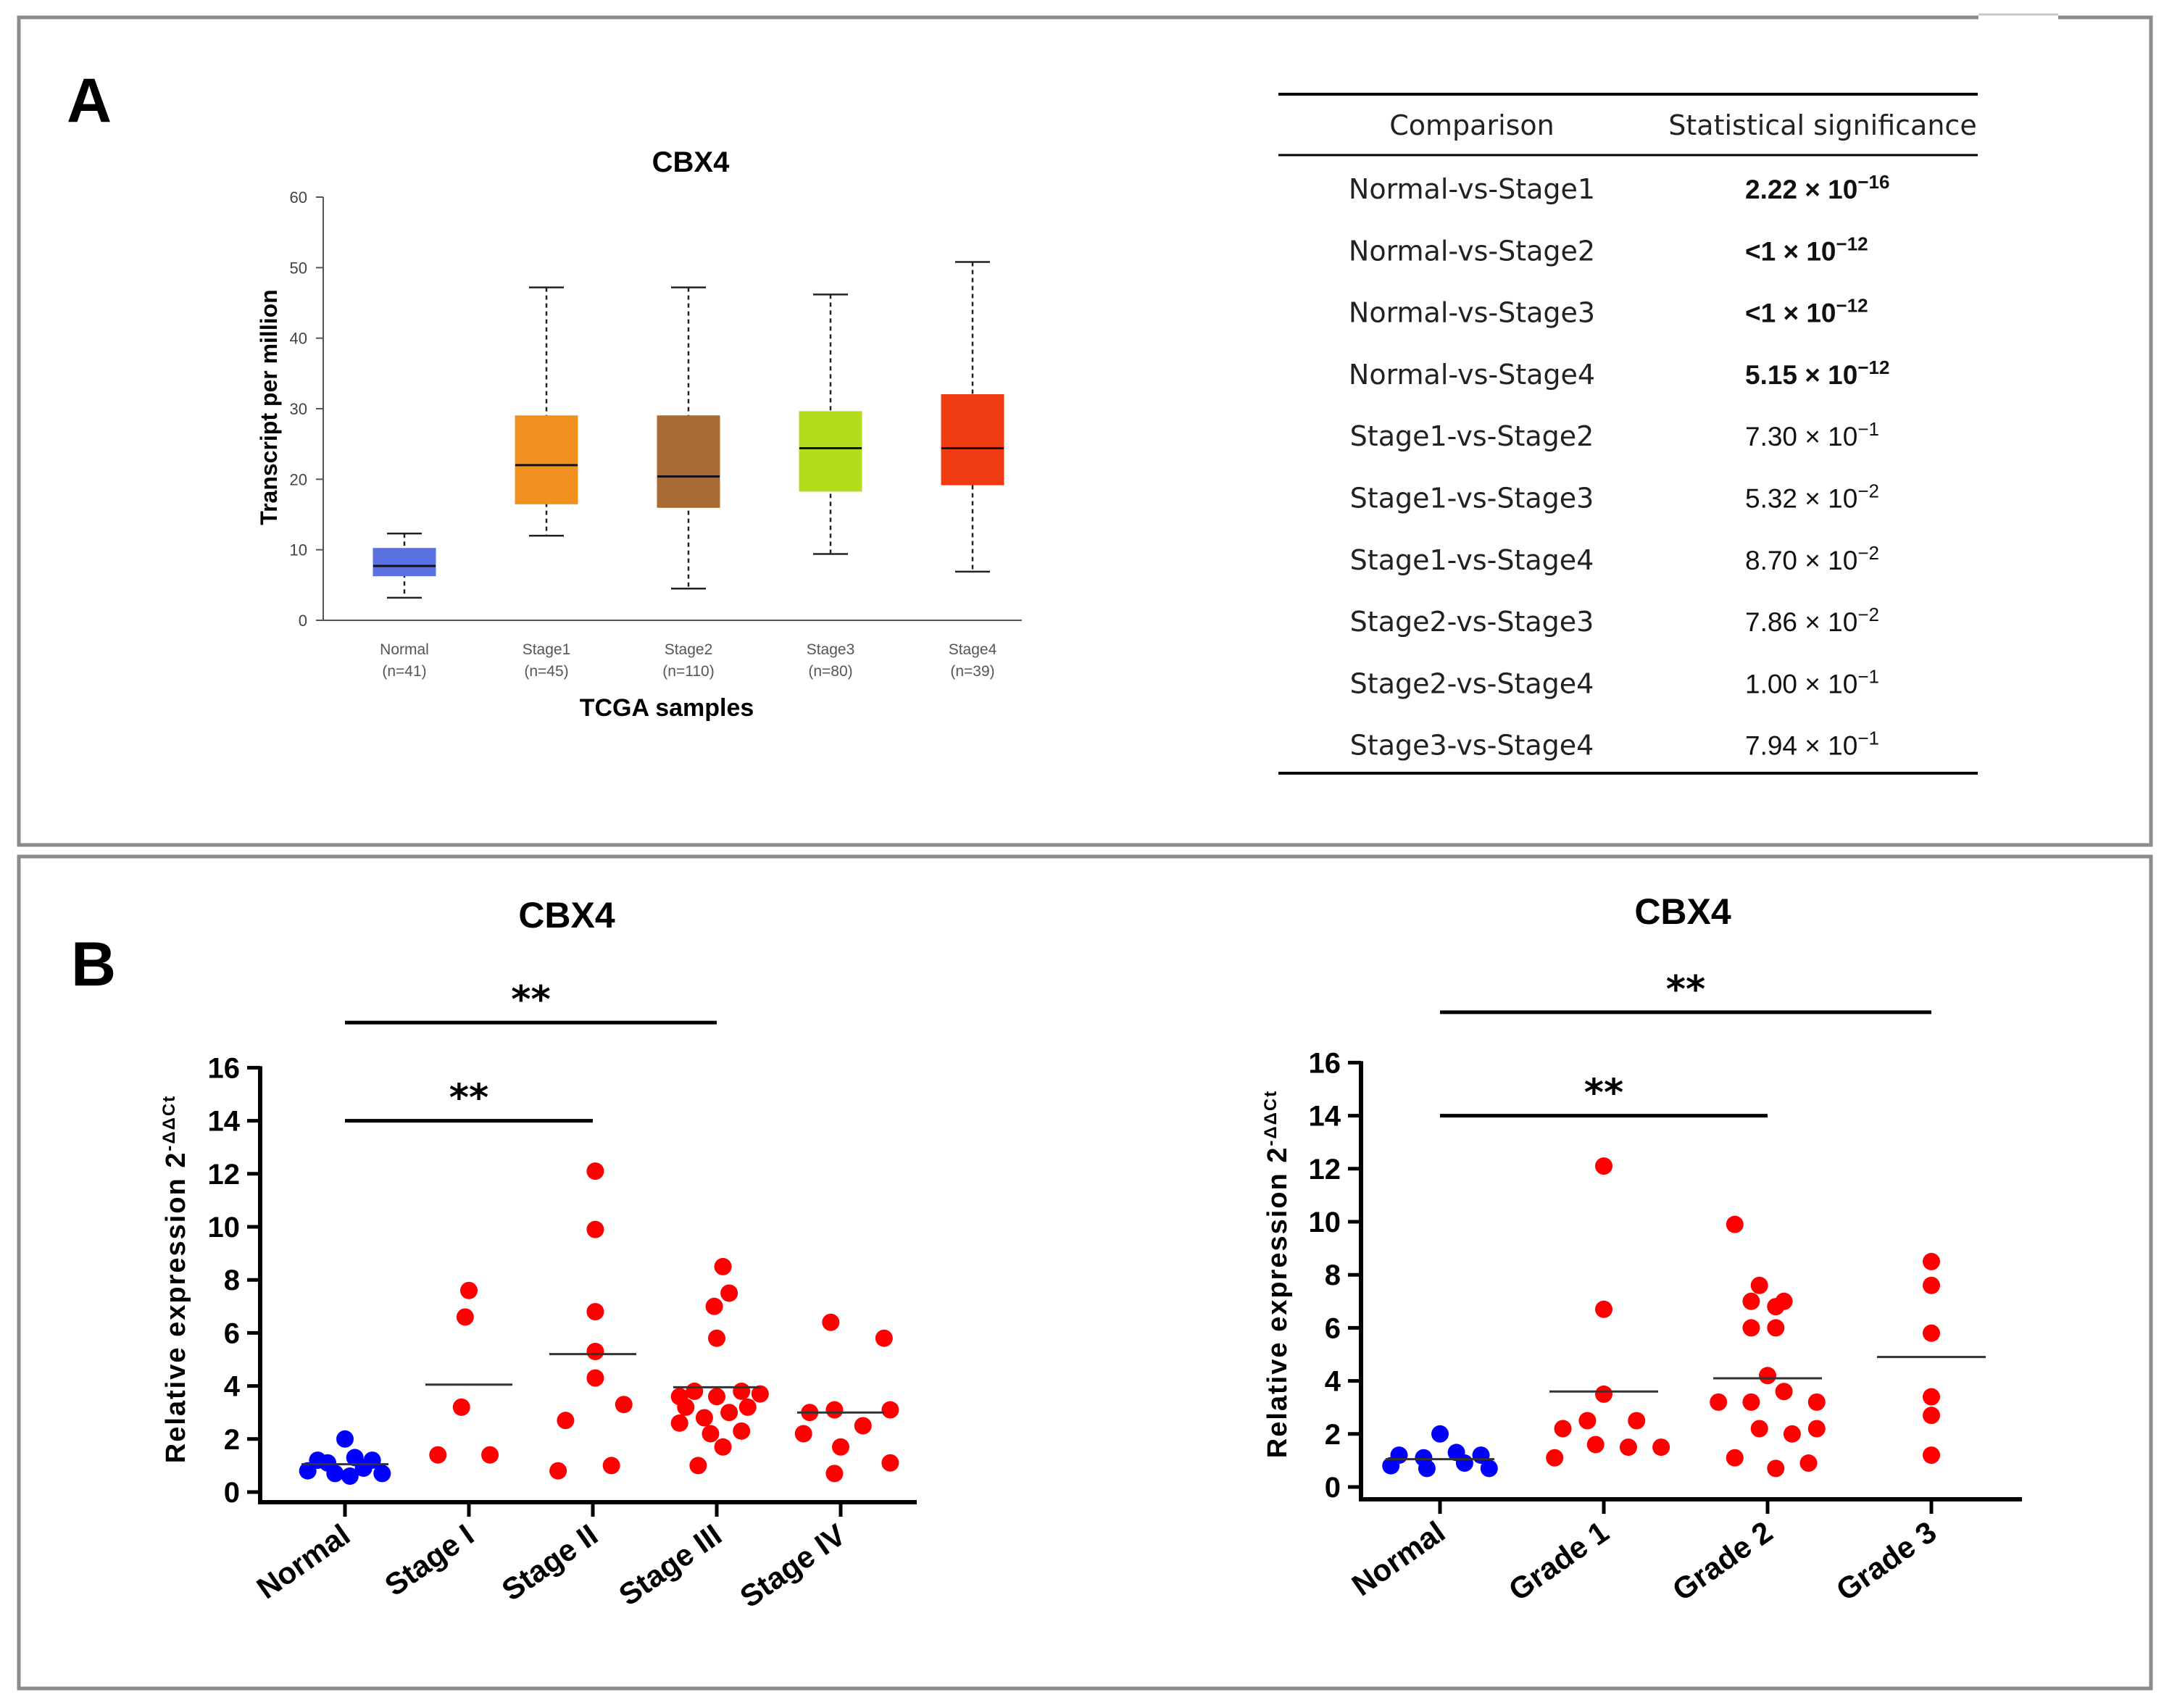  I want to click on boxplot-box-stage3, so click(831, 451).